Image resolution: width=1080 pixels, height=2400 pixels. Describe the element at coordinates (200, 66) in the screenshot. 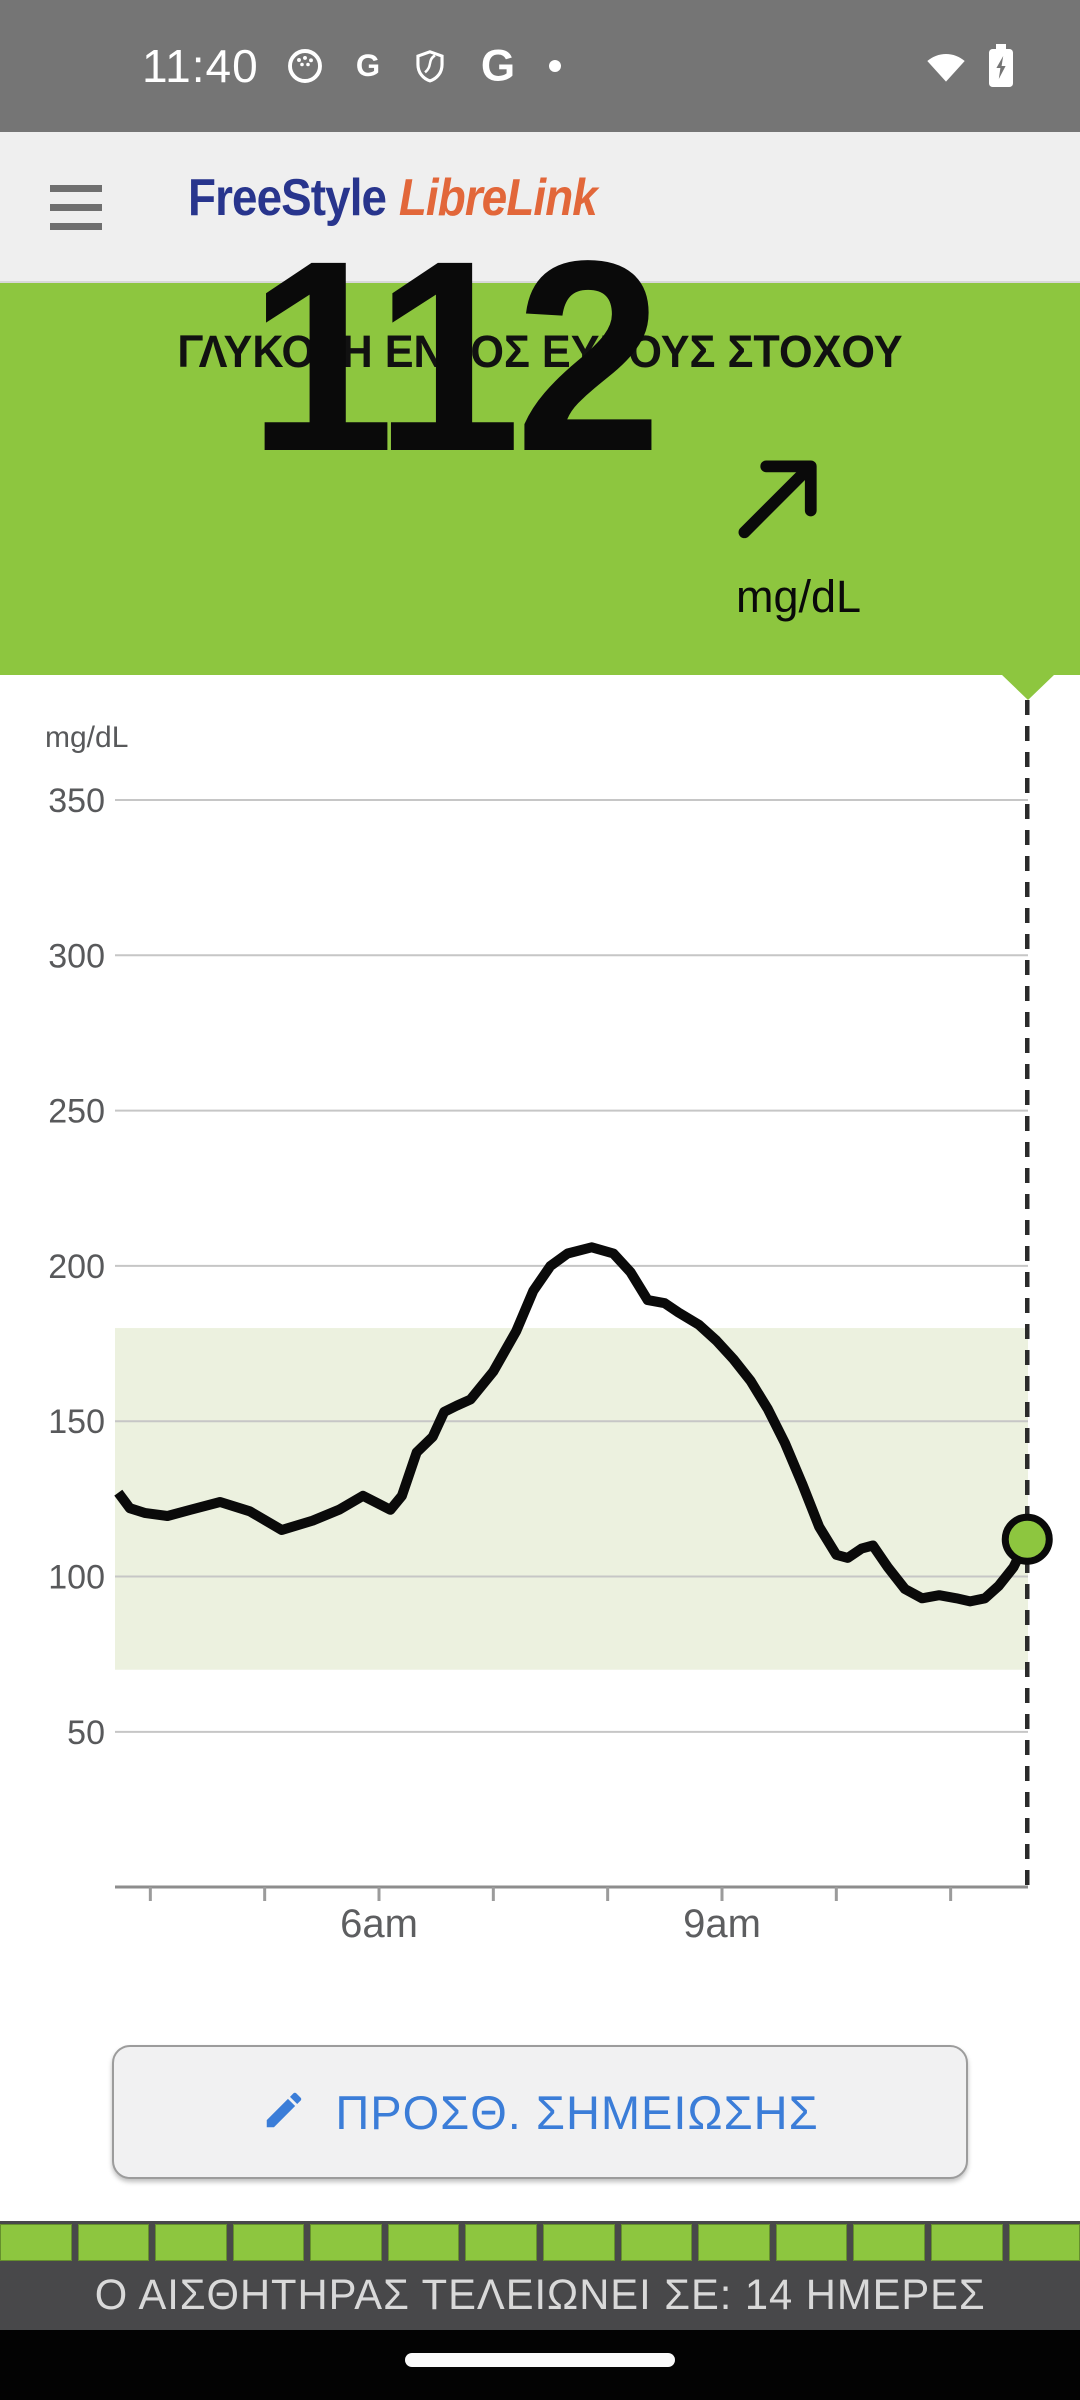

I see `clock-label: 11:40` at that location.